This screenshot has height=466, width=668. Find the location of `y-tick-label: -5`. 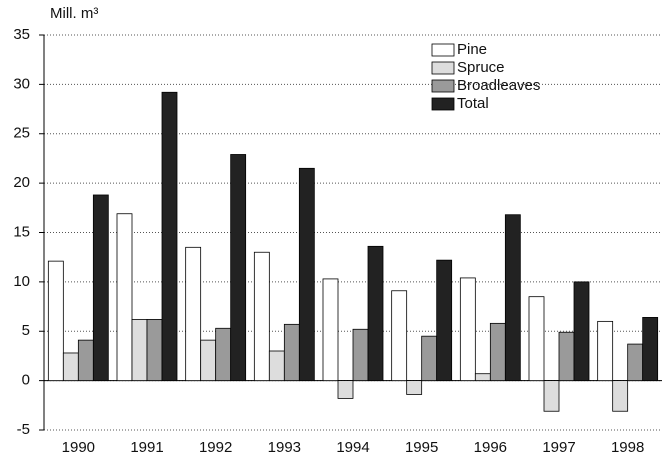

y-tick-label: -5 is located at coordinates (23, 429).